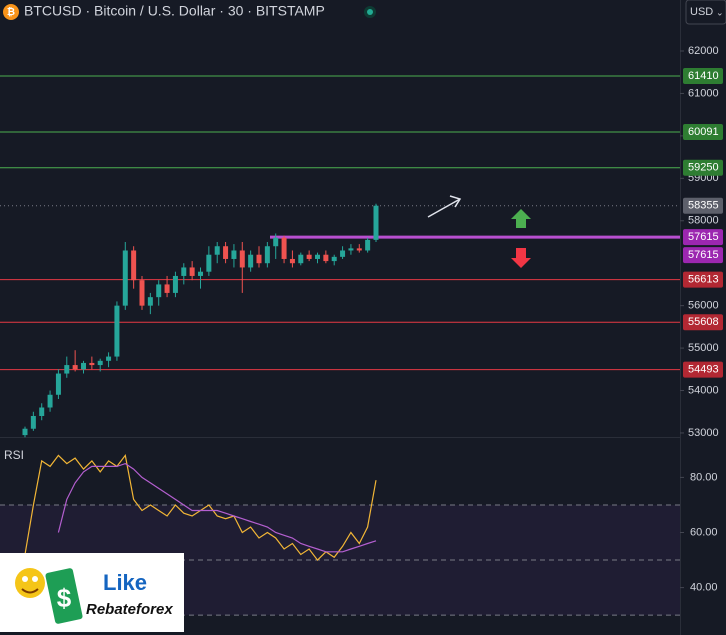  I want to click on y-tick-label: 62000, so click(703, 51).